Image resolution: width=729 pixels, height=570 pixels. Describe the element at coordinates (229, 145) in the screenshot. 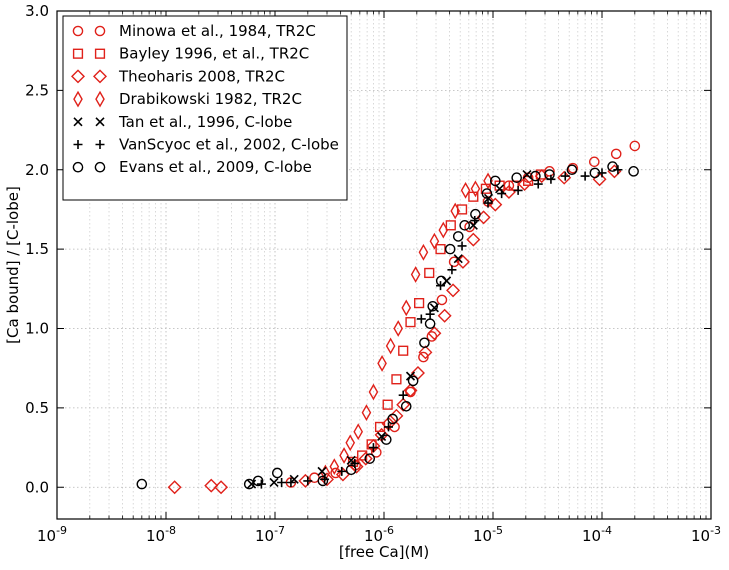

I see `legend-label: VanScyoc et al., 2002, C-lobe` at that location.